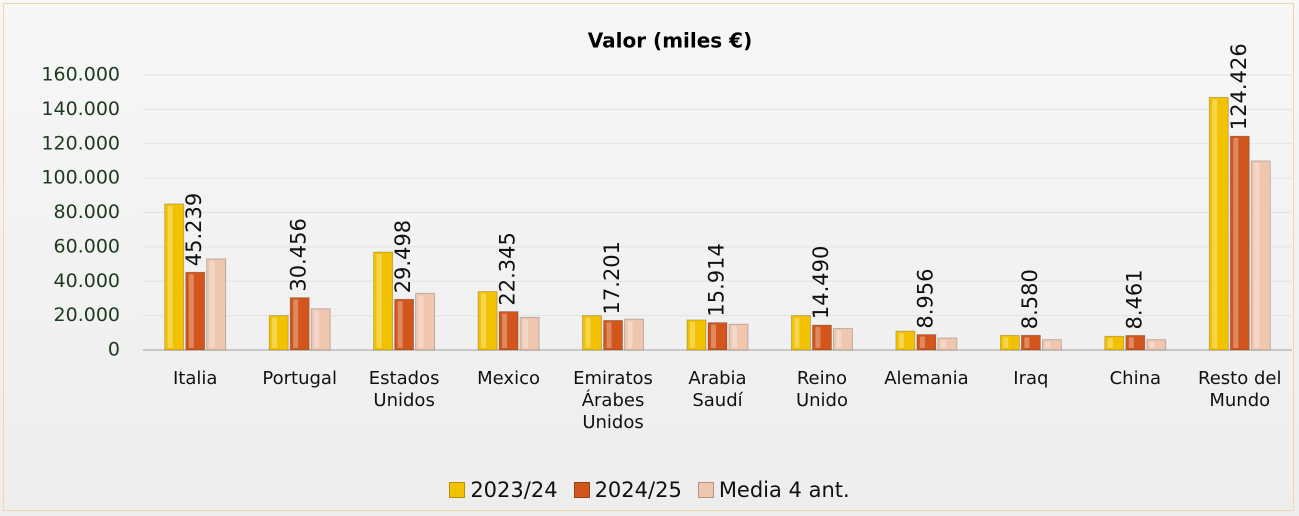 The height and width of the screenshot is (516, 1299). I want to click on x-tick-label: Iraq, so click(1031, 378).